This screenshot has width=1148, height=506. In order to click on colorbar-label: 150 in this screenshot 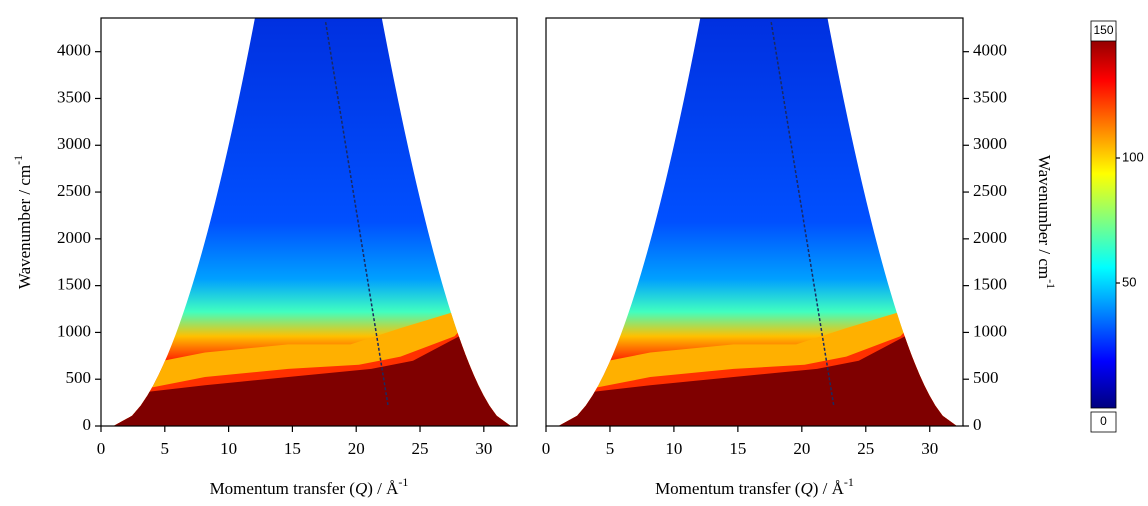, I will do `click(1103, 30)`.